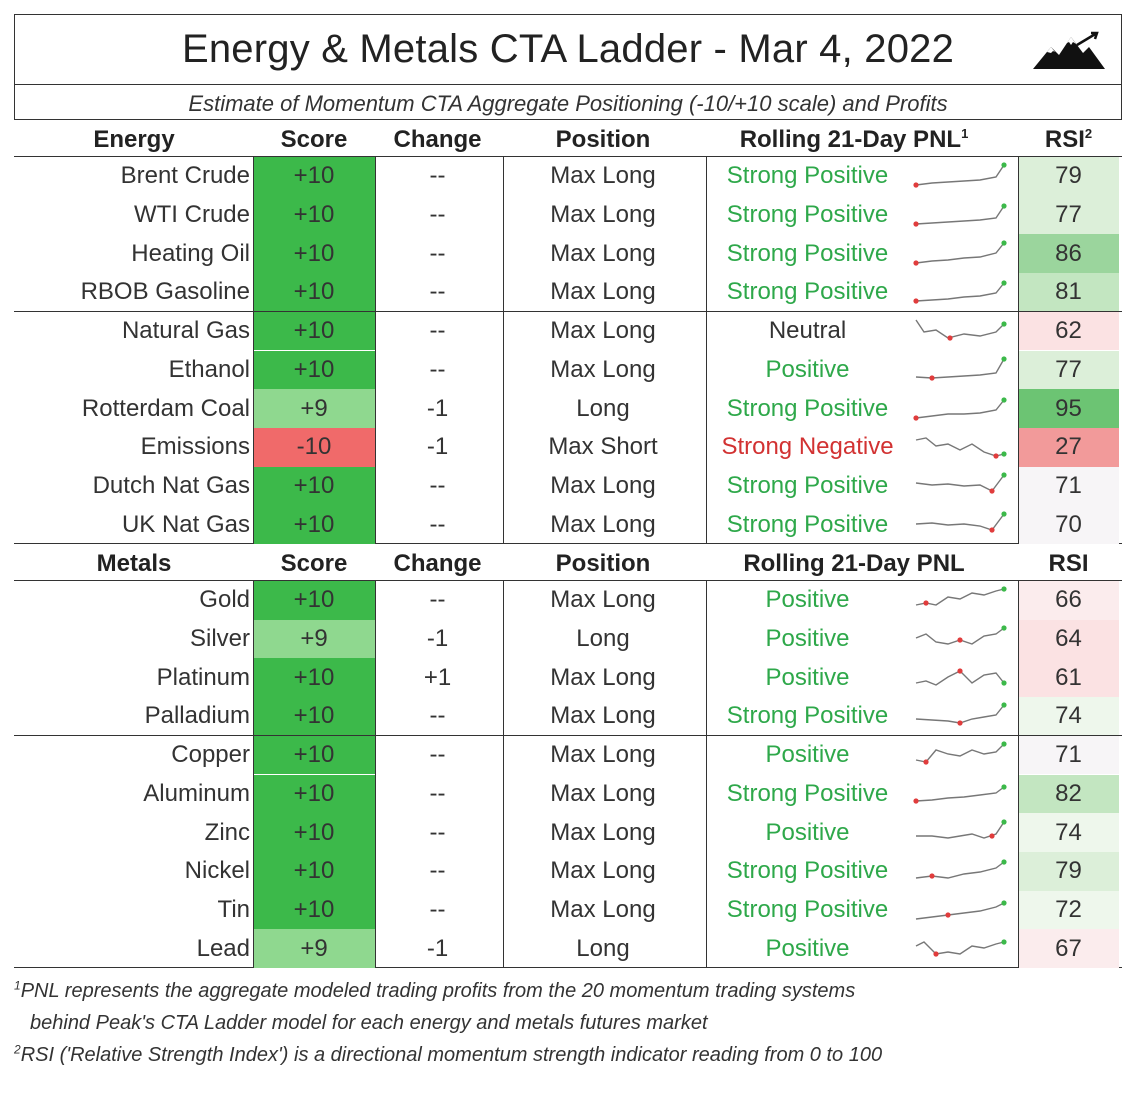 This screenshot has height=1093, width=1136. Describe the element at coordinates (437, 139) in the screenshot. I see `energy-header-change: Change` at that location.